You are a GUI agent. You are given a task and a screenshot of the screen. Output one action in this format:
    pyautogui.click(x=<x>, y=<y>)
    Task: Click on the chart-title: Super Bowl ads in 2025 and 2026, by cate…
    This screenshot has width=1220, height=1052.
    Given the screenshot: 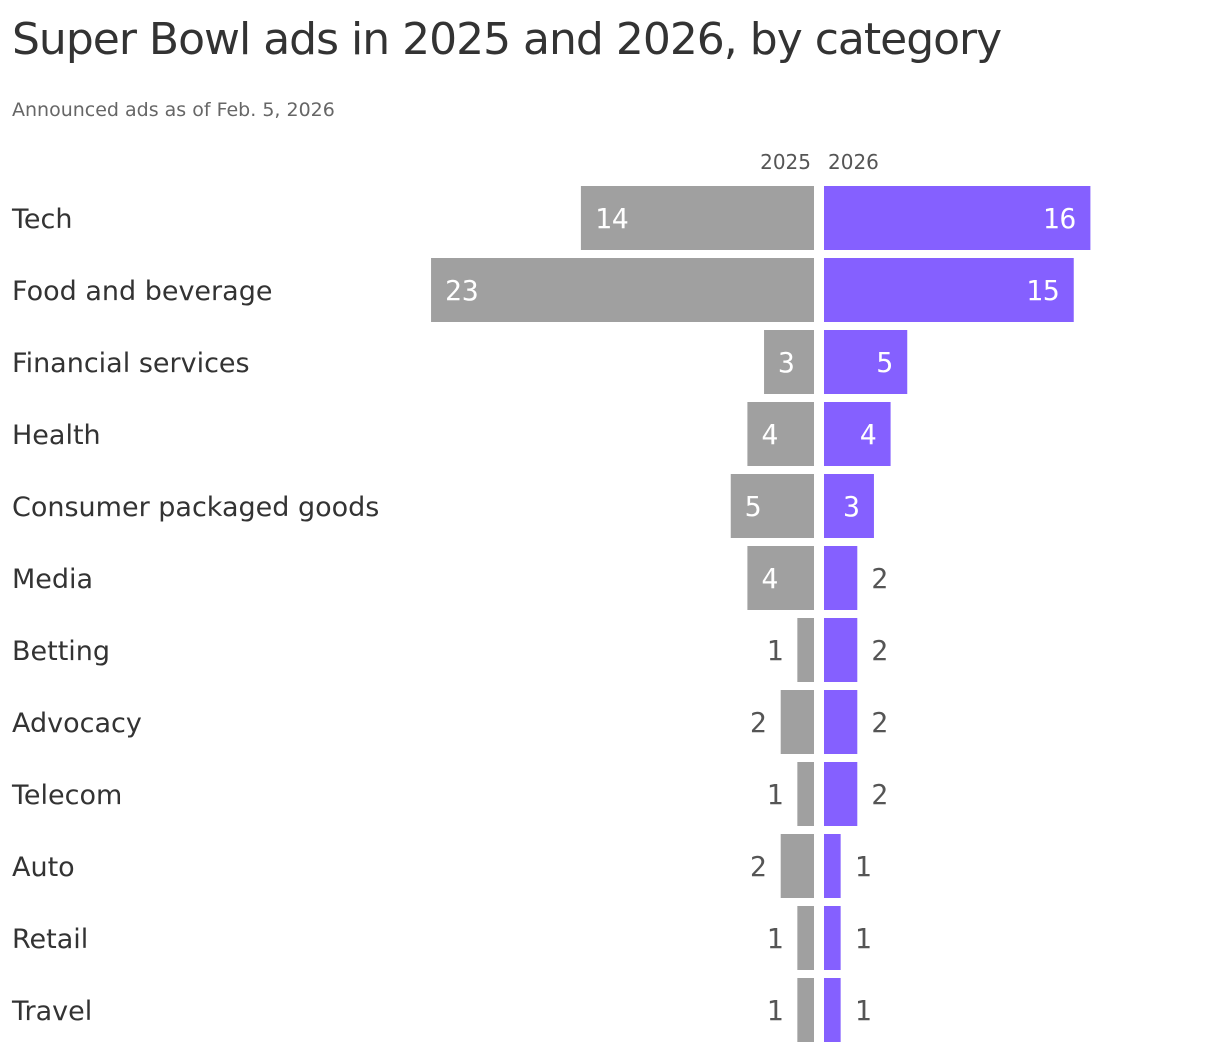 What is the action you would take?
    pyautogui.click(x=507, y=39)
    